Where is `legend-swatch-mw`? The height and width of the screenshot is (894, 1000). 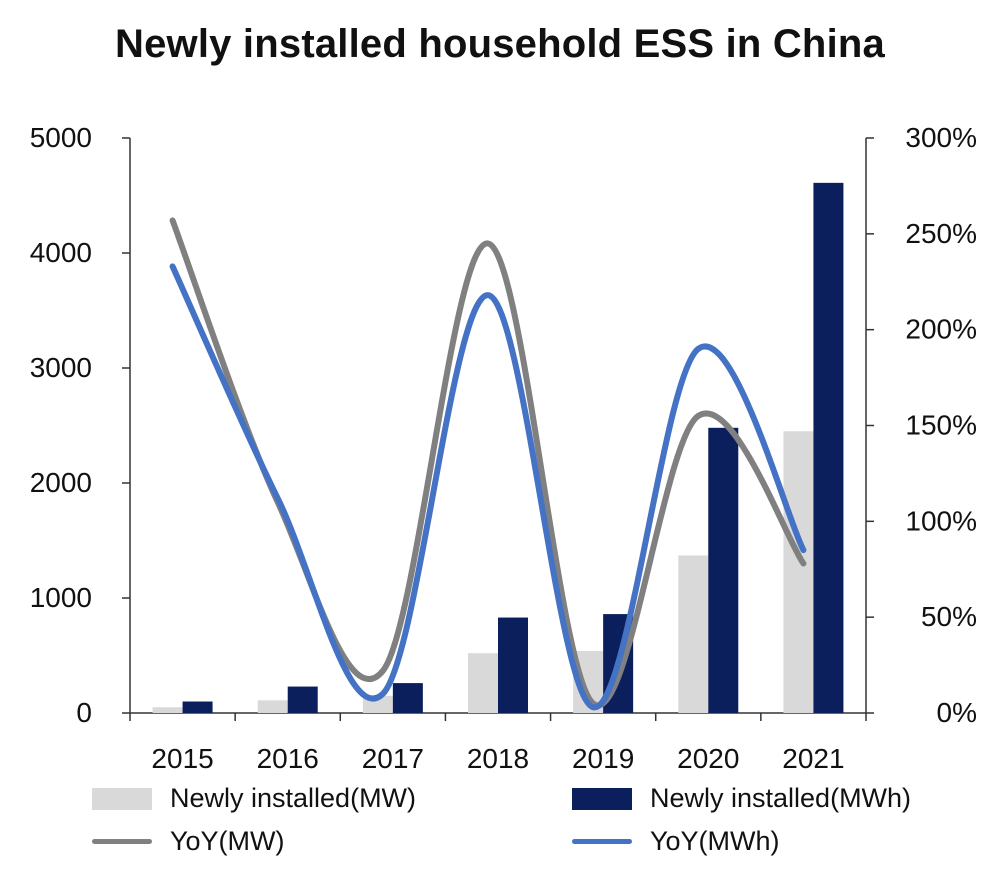
legend-swatch-mw is located at coordinates (122, 798).